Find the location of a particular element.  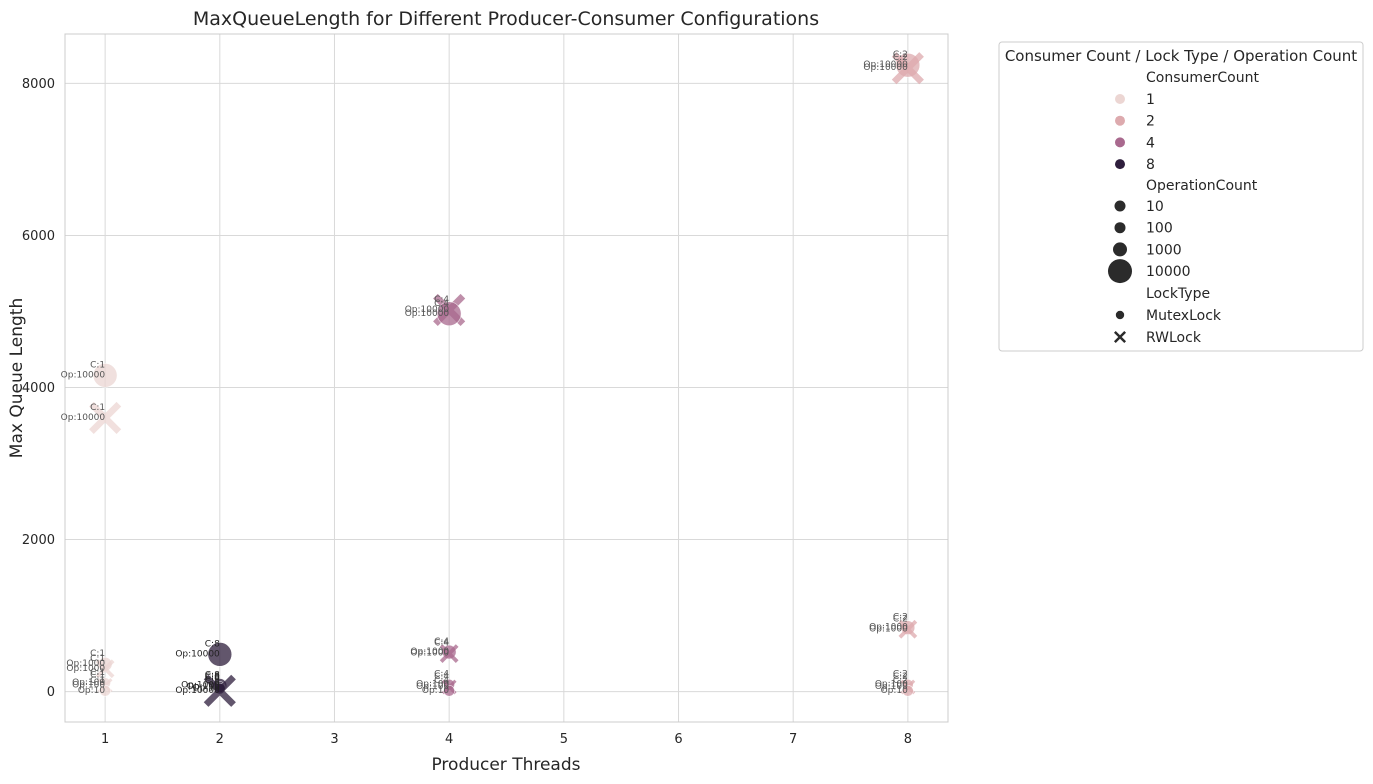

y-axis-label: Max Queue Length is located at coordinates (17, 378).